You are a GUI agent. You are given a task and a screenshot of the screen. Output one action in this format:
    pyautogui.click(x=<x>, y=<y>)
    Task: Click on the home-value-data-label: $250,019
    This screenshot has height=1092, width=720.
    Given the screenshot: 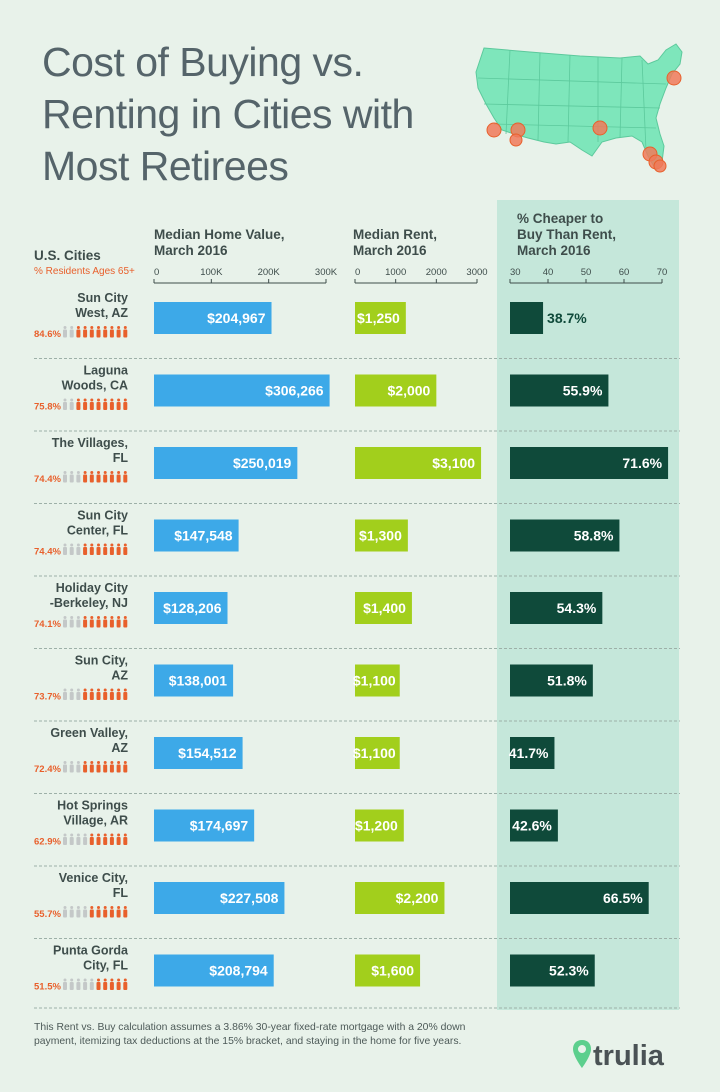 What is the action you would take?
    pyautogui.click(x=262, y=463)
    